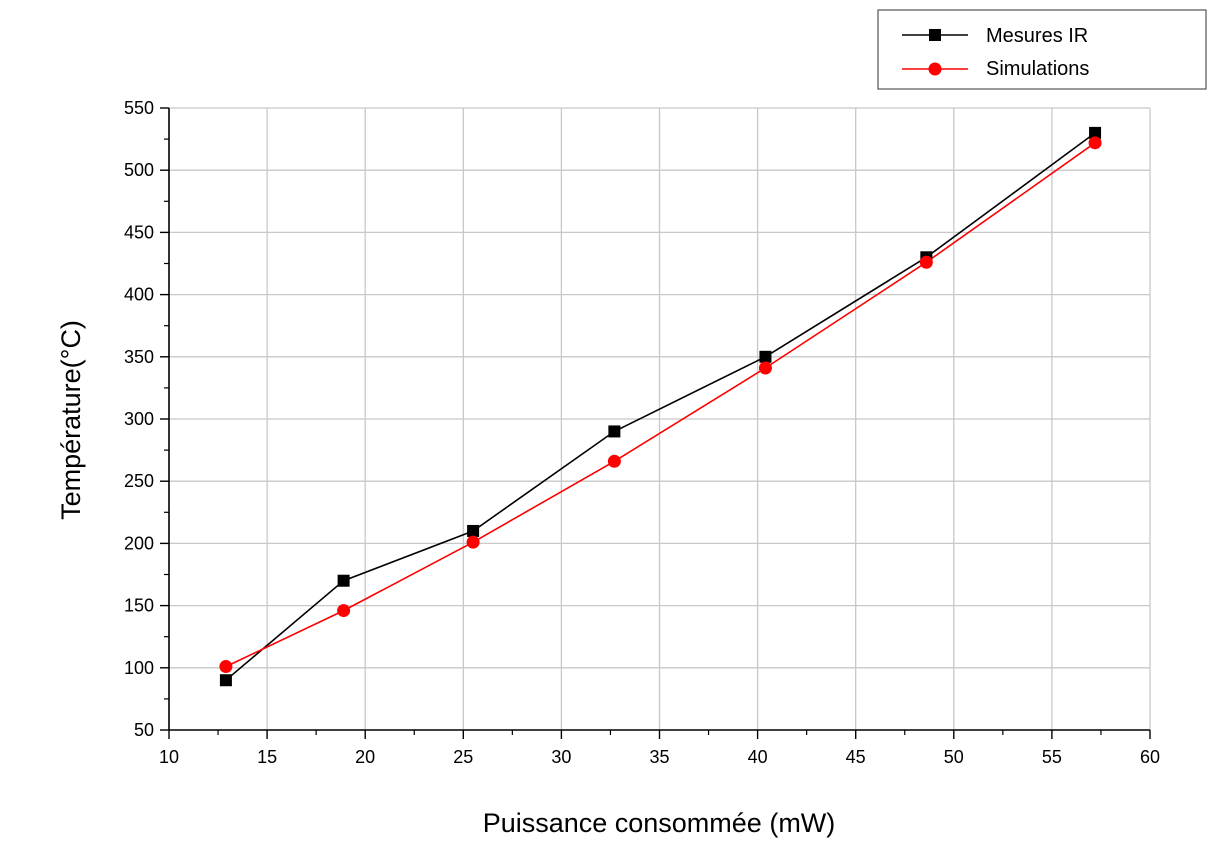 This screenshot has height=852, width=1208. What do you see at coordinates (139, 419) in the screenshot?
I see `y-tick-label: 300` at bounding box center [139, 419].